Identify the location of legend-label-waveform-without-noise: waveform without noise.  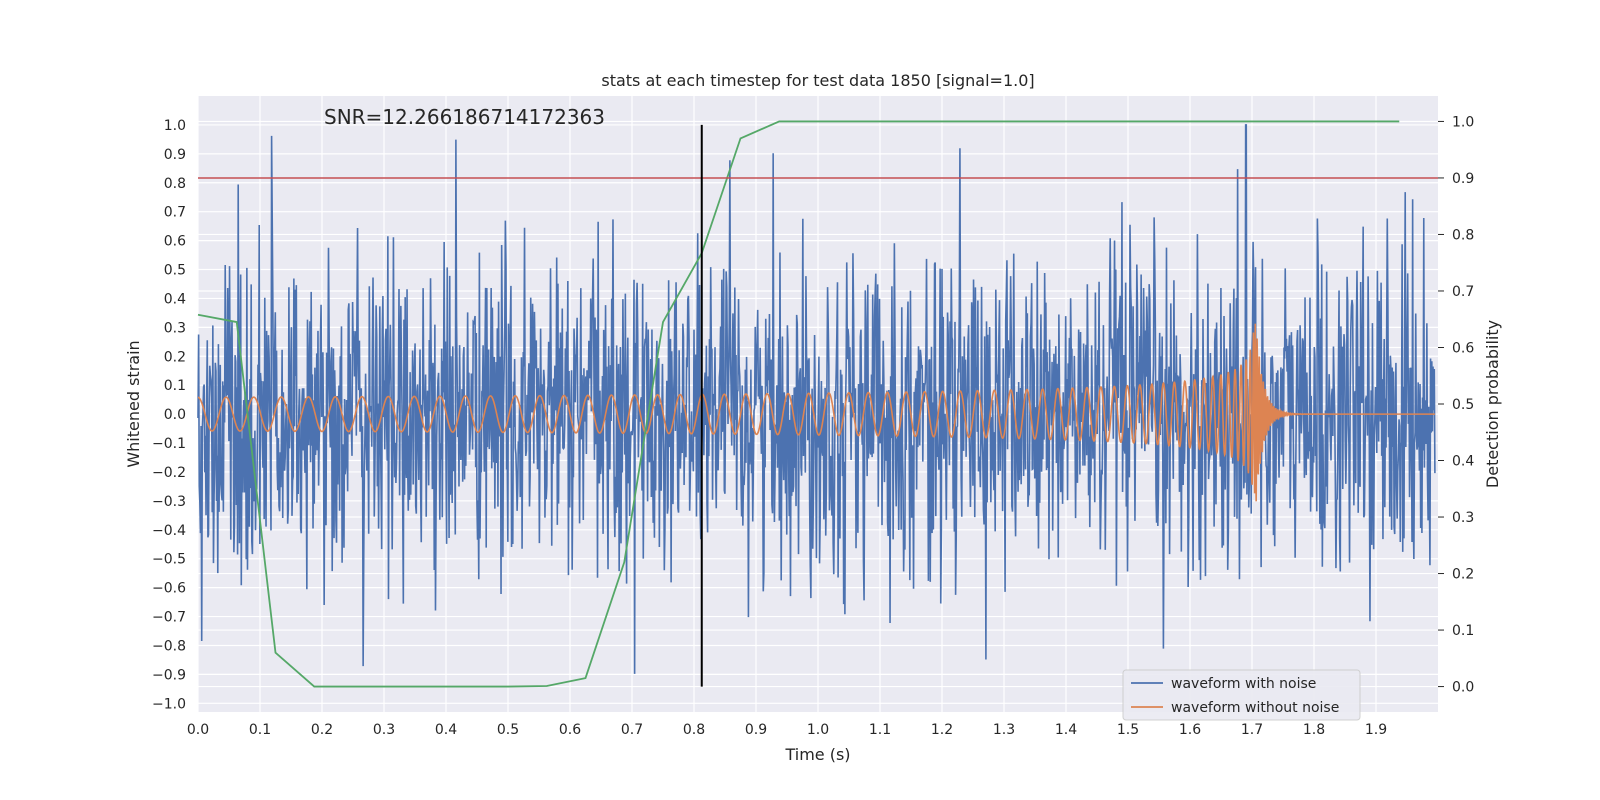
(1255, 708).